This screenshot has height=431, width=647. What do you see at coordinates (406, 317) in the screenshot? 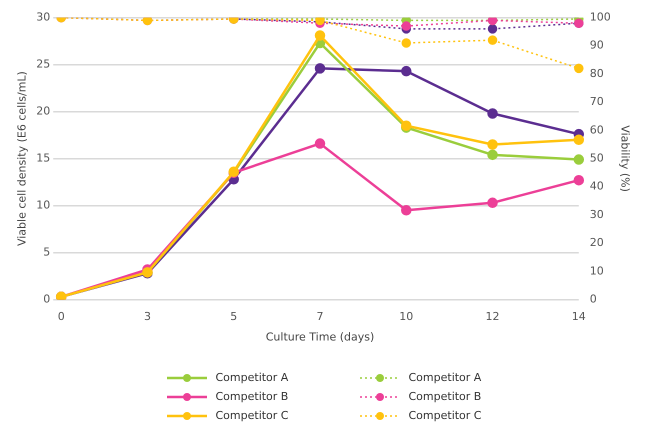
I see `x-tick-label: 10` at bounding box center [406, 317].